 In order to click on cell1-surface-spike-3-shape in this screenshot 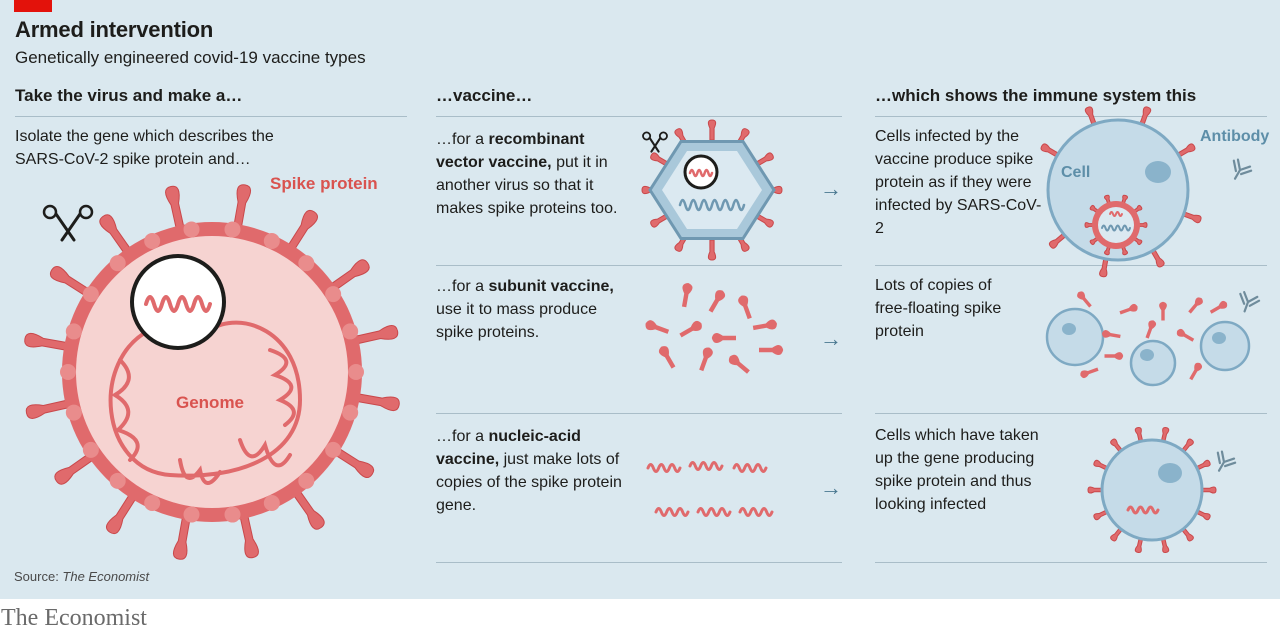, I will do `click(1185, 151)`.